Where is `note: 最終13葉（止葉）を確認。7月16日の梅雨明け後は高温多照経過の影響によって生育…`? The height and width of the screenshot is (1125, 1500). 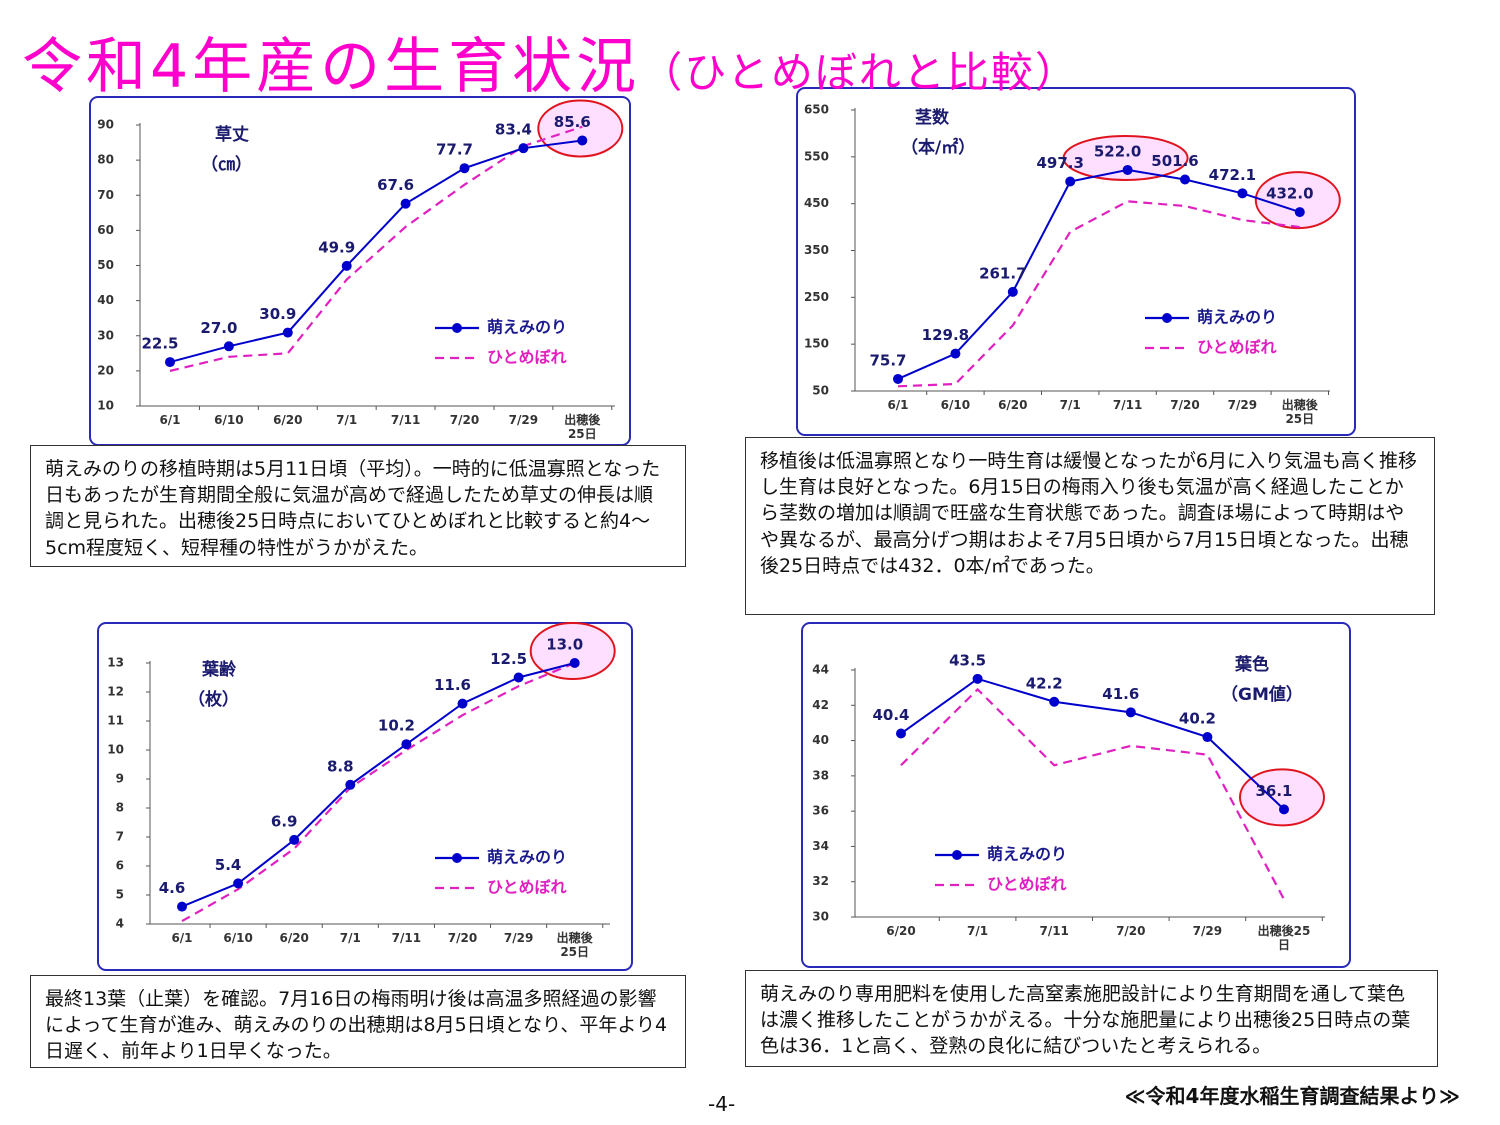 note: 最終13葉（止葉）を確認。7月16日の梅雨明け後は高温多照経過の影響によって生育… is located at coordinates (358, 1021).